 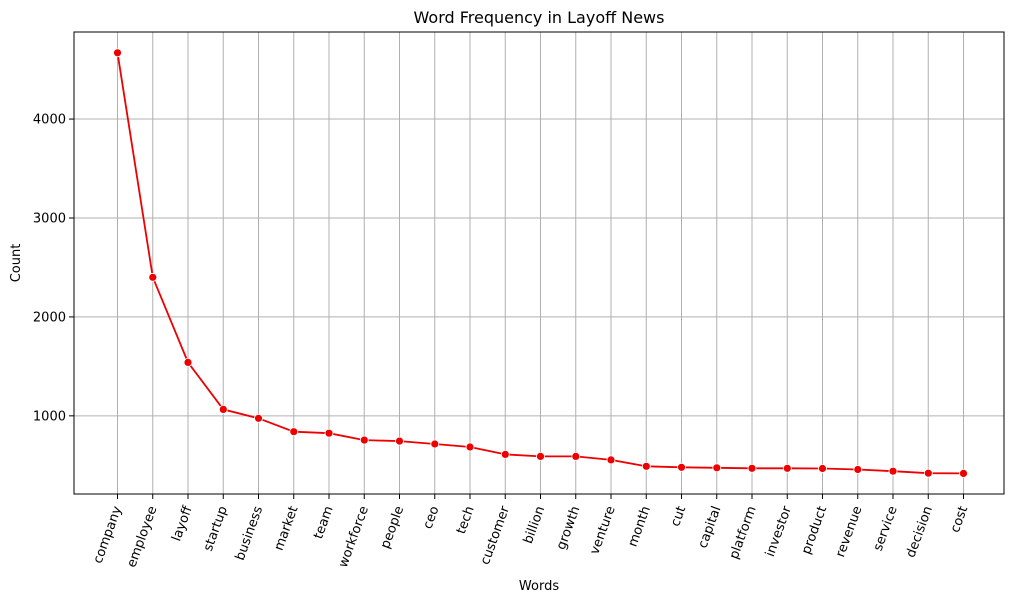 What do you see at coordinates (466, 520) in the screenshot?
I see `x-tick-label: tech` at bounding box center [466, 520].